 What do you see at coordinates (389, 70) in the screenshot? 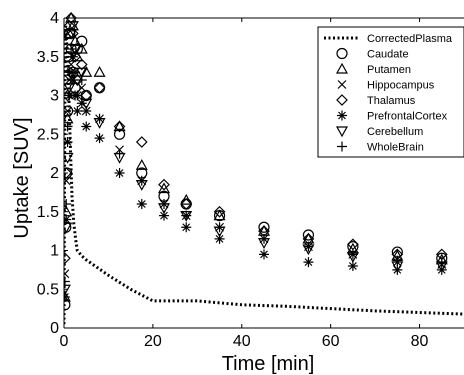
I see `legend-label: Putamen` at bounding box center [389, 70].